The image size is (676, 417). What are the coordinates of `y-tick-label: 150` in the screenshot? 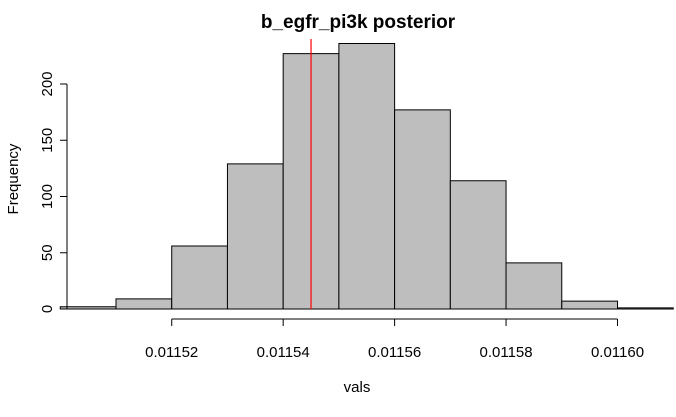 It's located at (47, 140).